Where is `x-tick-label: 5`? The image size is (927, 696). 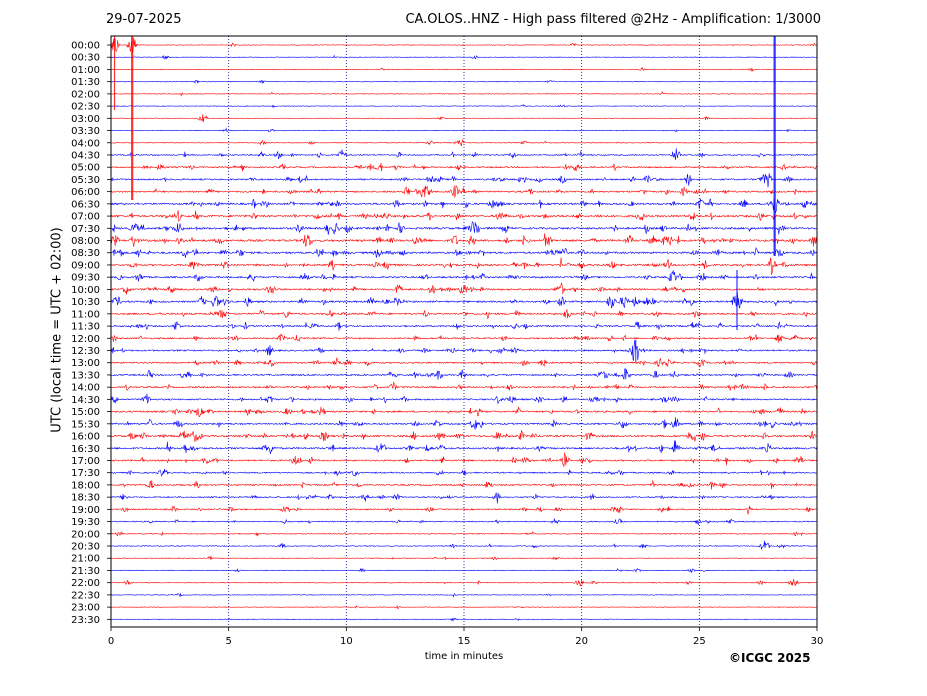 x-tick-label: 5 is located at coordinates (228, 641).